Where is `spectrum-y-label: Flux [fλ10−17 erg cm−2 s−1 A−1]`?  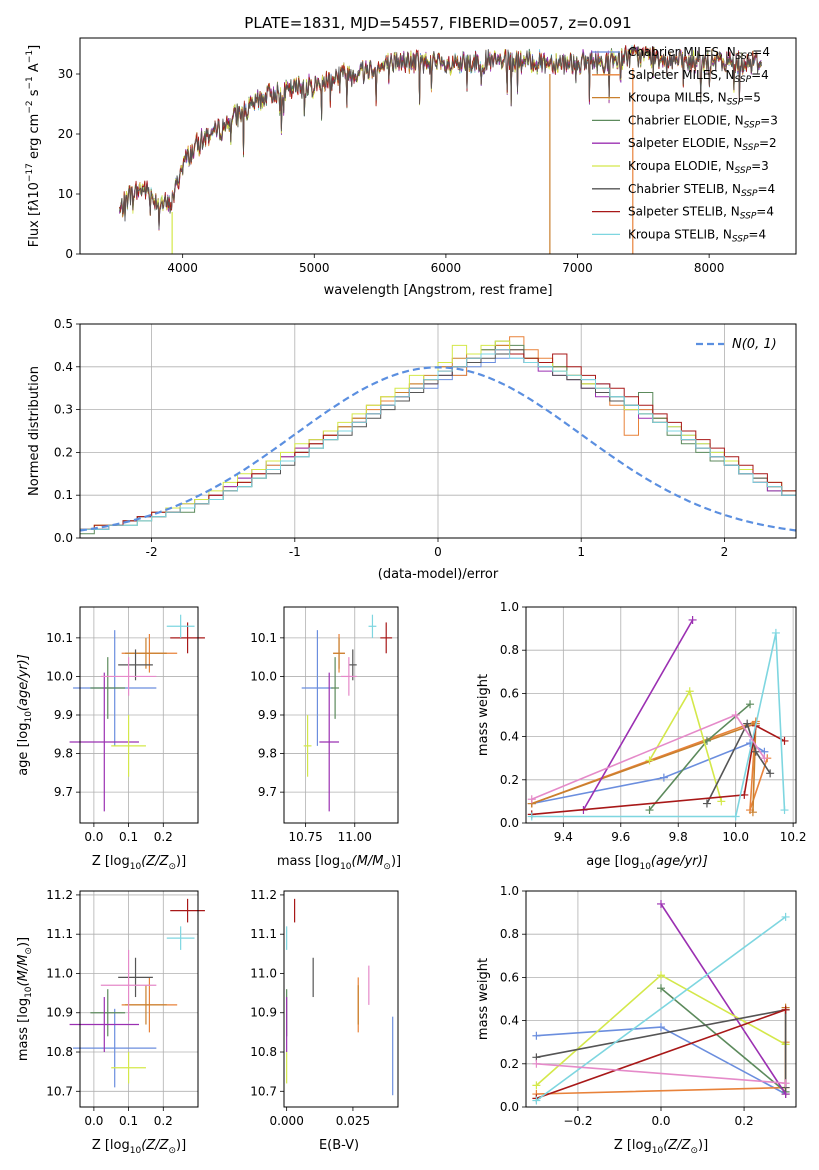
spectrum-y-label: Flux [fλ10−17 erg cm−2 s−1 A−1] is located at coordinates (33, 146).